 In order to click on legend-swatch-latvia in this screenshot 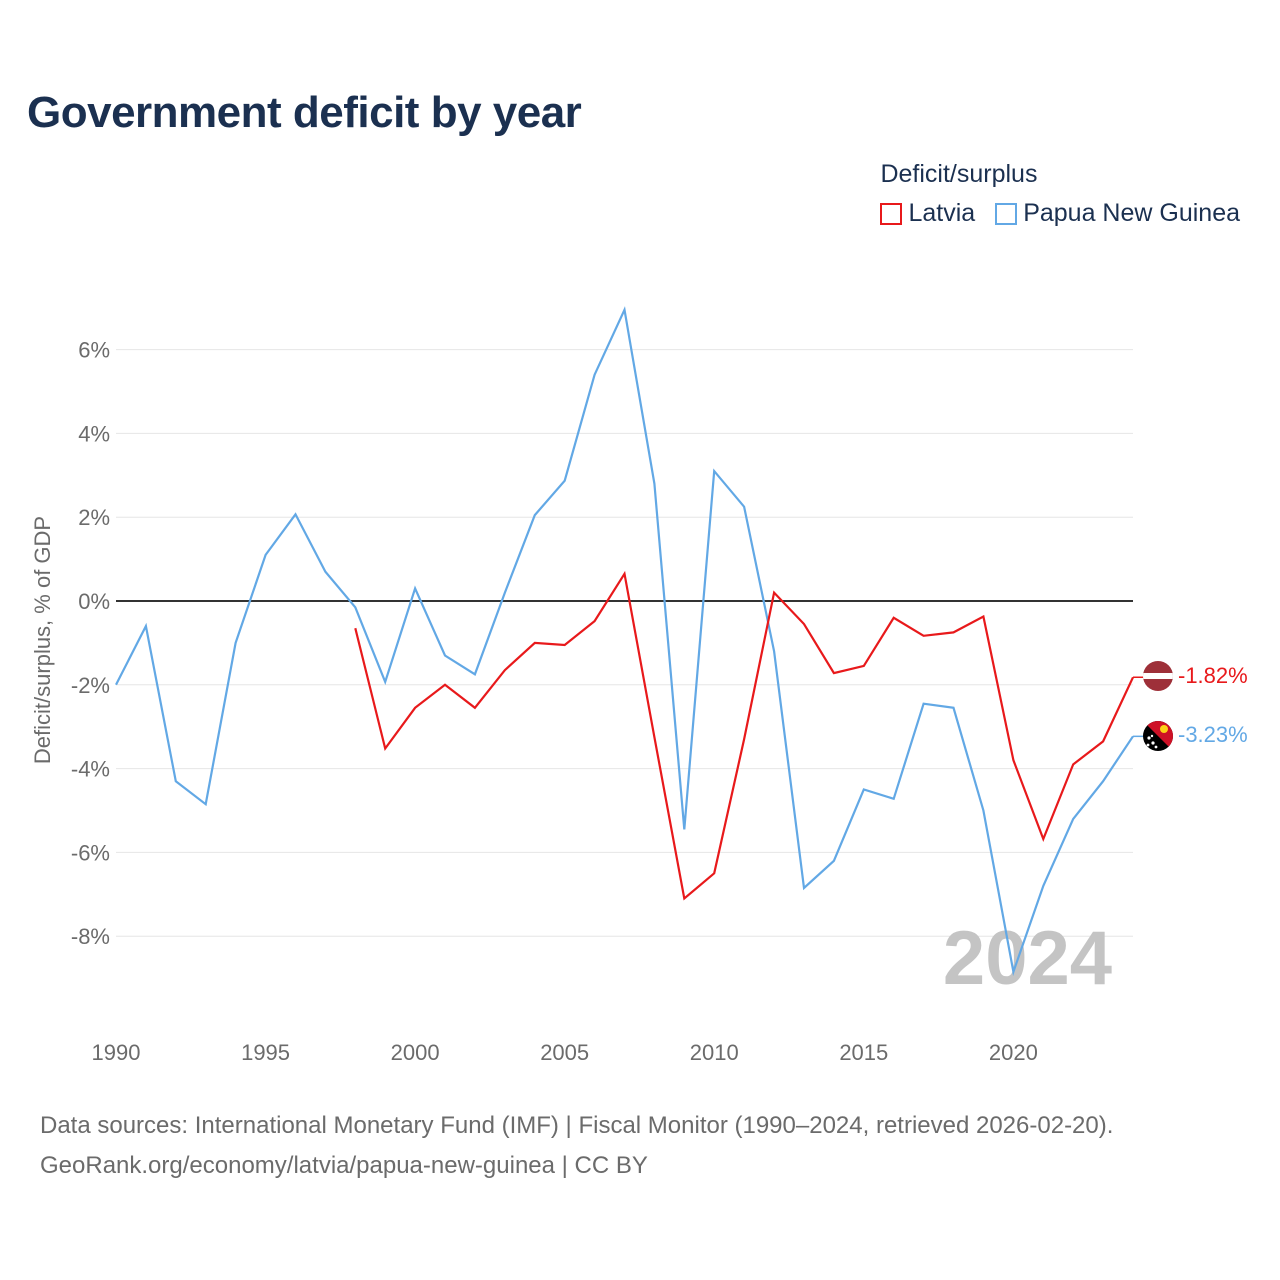, I will do `click(891, 213)`.